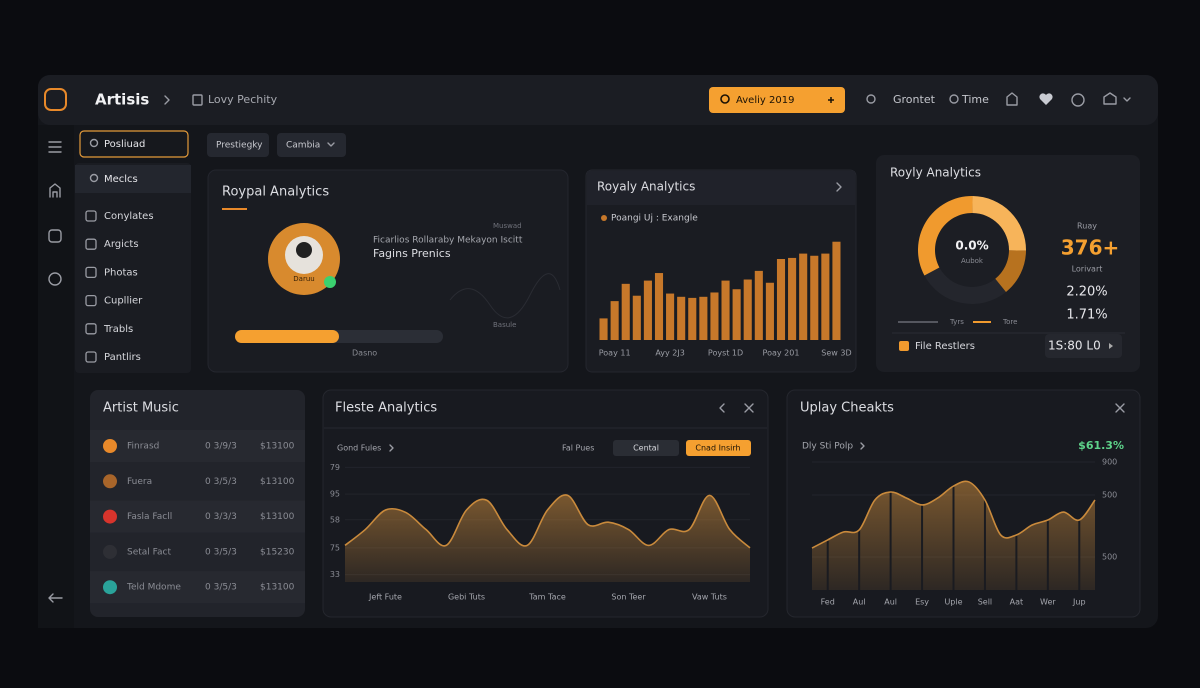 The width and height of the screenshot is (1200, 688). What do you see at coordinates (1078, 100) in the screenshot?
I see `globe-icon` at bounding box center [1078, 100].